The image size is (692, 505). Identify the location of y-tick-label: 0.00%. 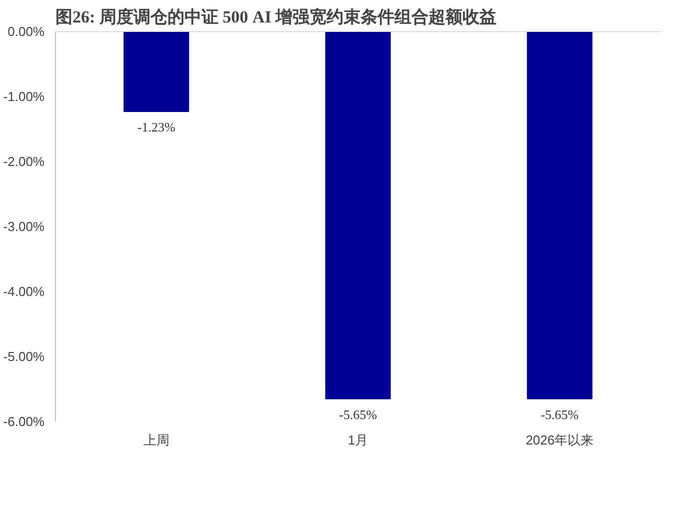
(26, 31).